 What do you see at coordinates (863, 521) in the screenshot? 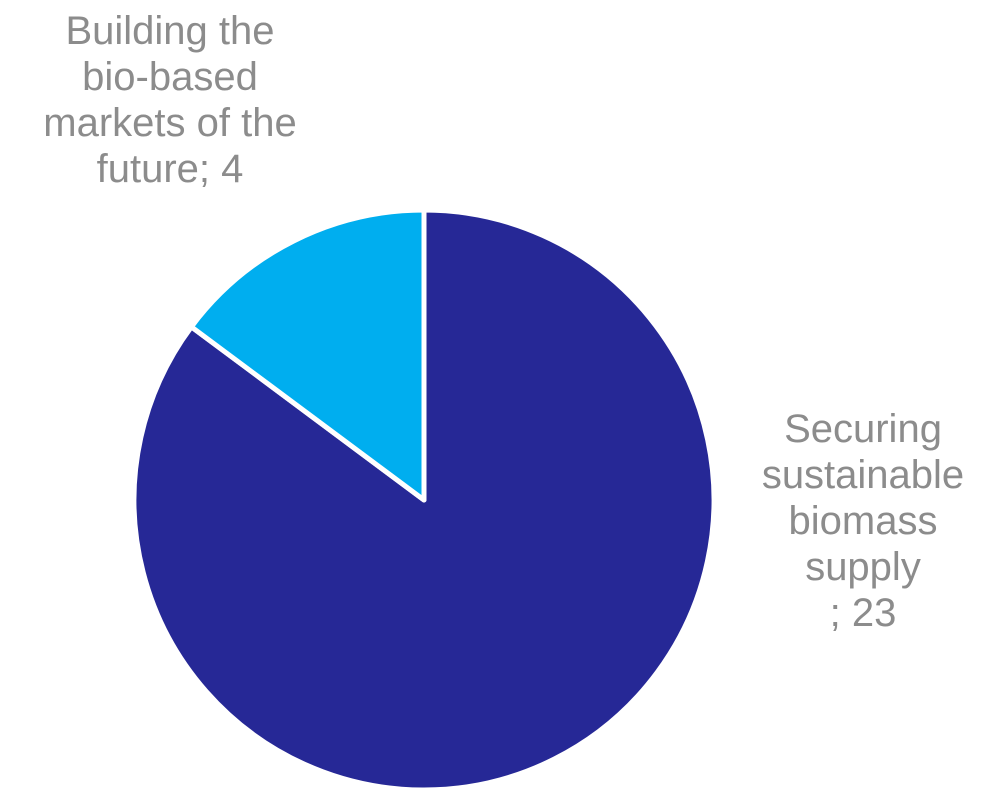
I see `slice-label-securing-sustainable-biomass: Securing sustainable biomass supply ; 23` at bounding box center [863, 521].